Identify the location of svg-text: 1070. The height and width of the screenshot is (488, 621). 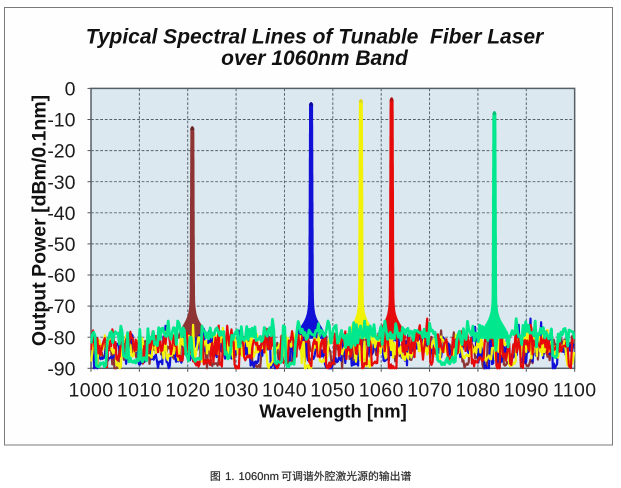
(429, 391).